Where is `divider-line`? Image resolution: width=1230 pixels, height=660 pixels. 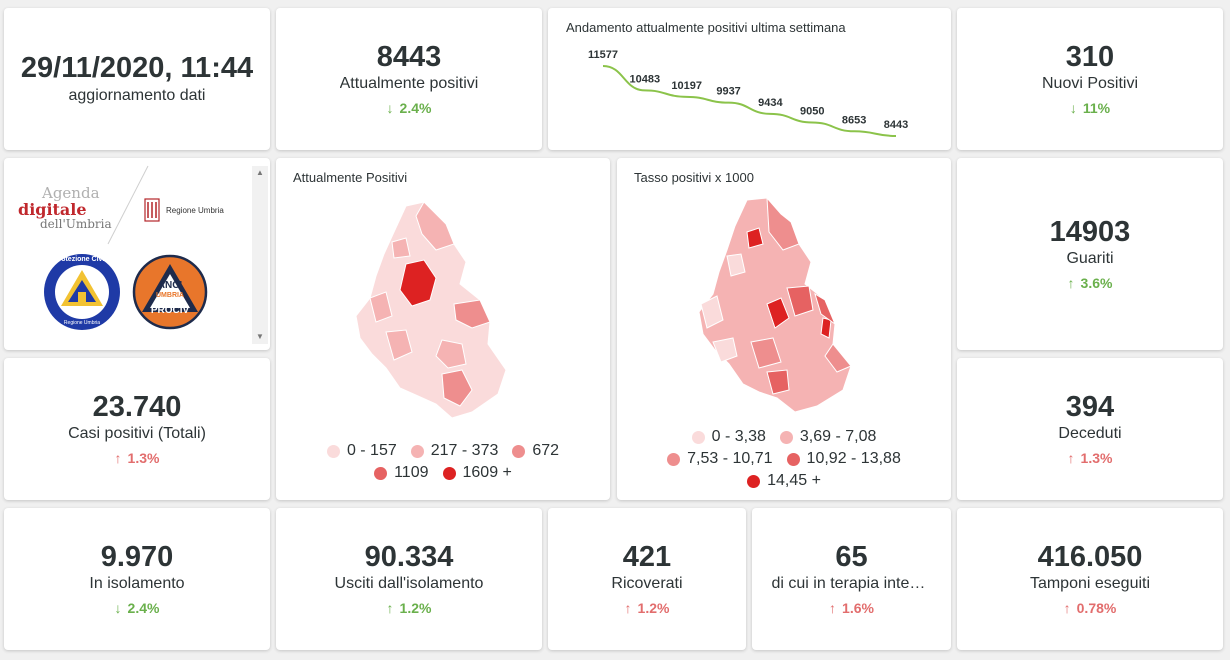
divider-line is located at coordinates (128, 205).